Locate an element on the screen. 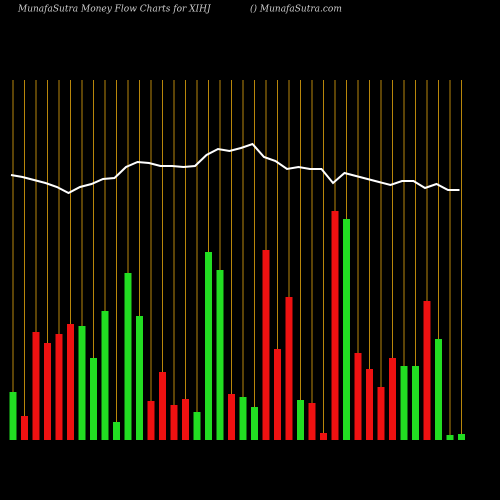  chart-subtitle: () MunafaSutra.com is located at coordinates (296, 9).